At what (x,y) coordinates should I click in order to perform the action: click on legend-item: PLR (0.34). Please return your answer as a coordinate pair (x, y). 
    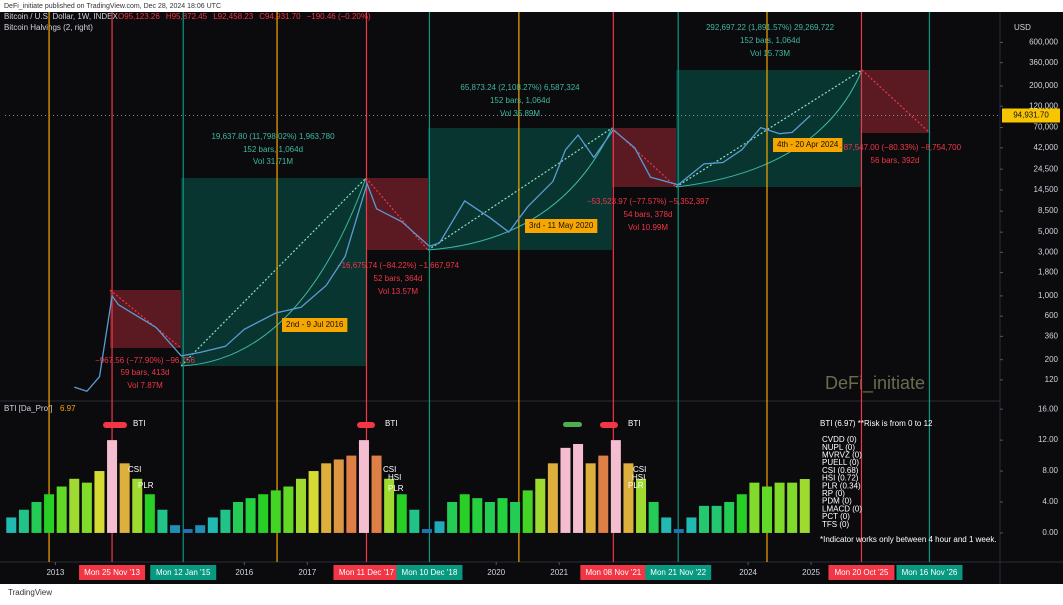
    Looking at the image, I should click on (841, 485).